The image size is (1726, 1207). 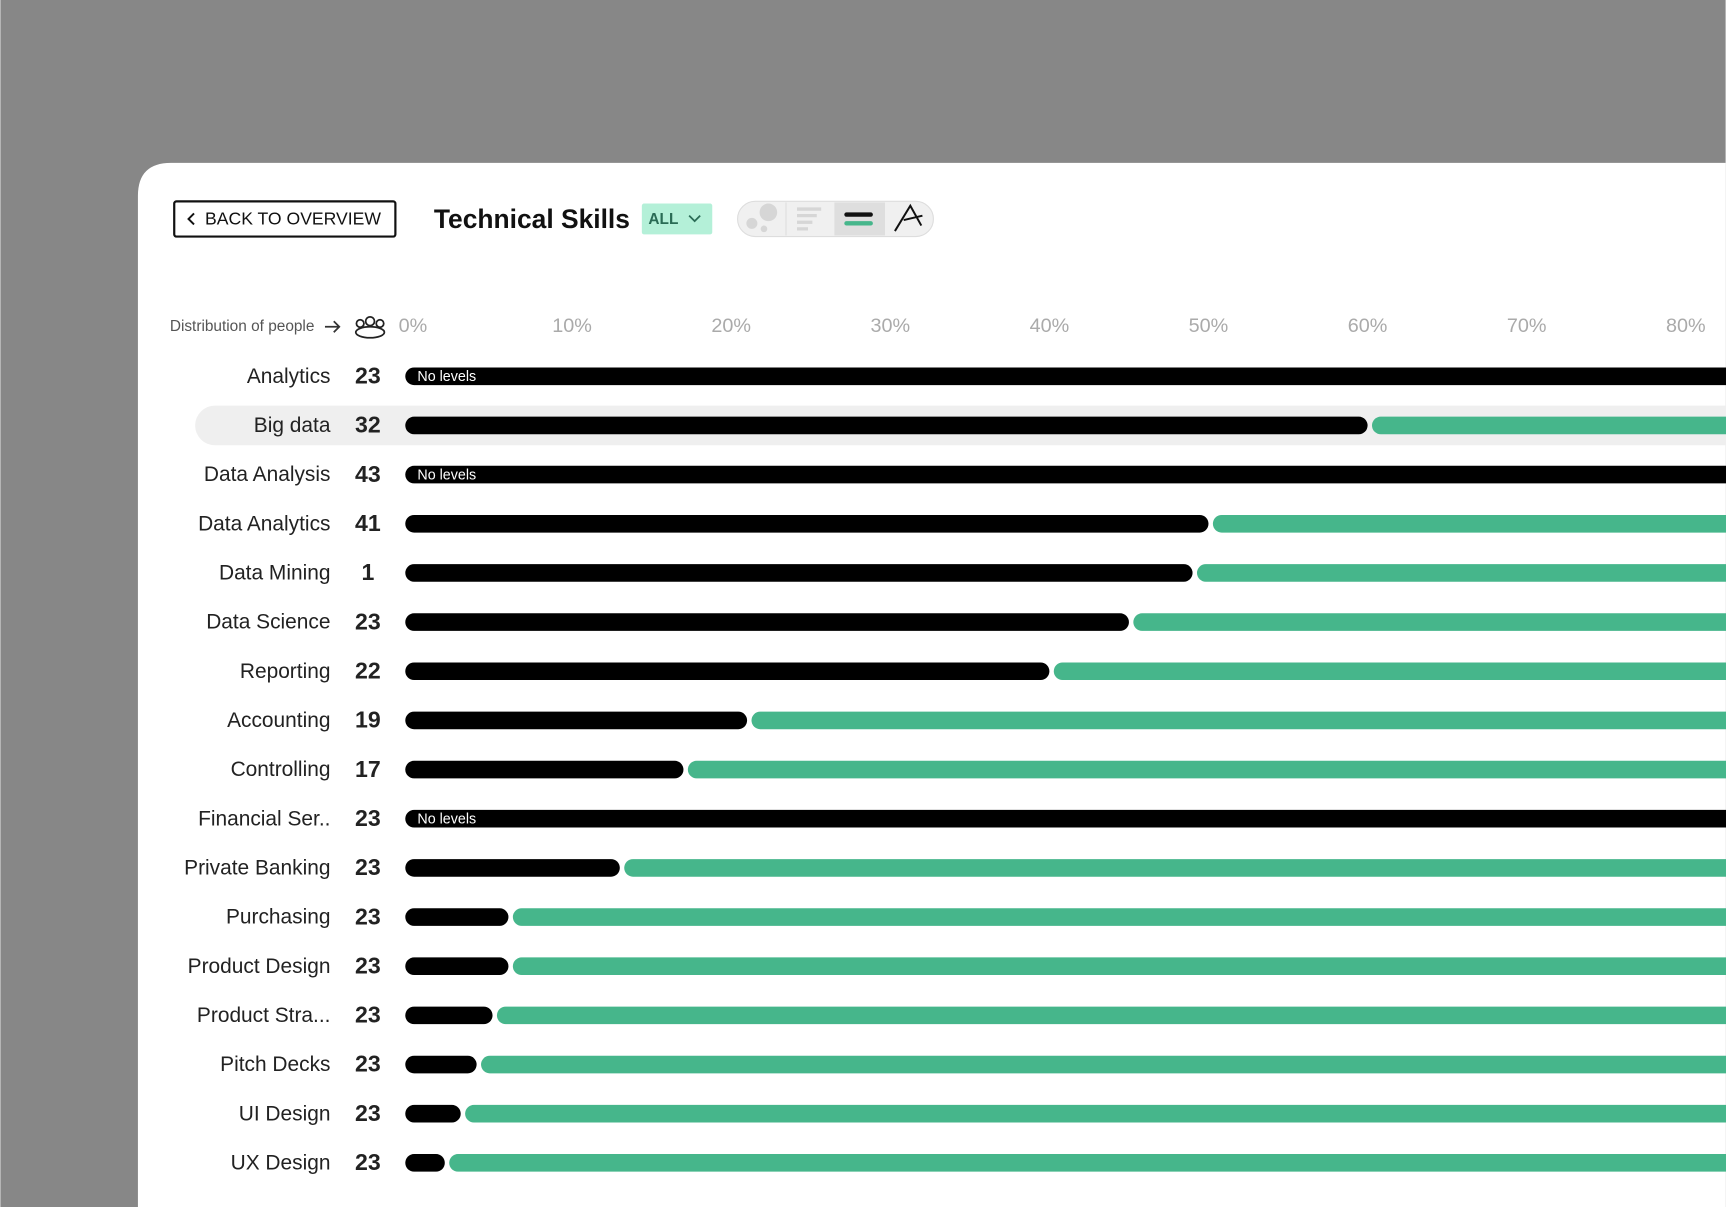 I want to click on category-label: Purchasing, so click(x=278, y=917).